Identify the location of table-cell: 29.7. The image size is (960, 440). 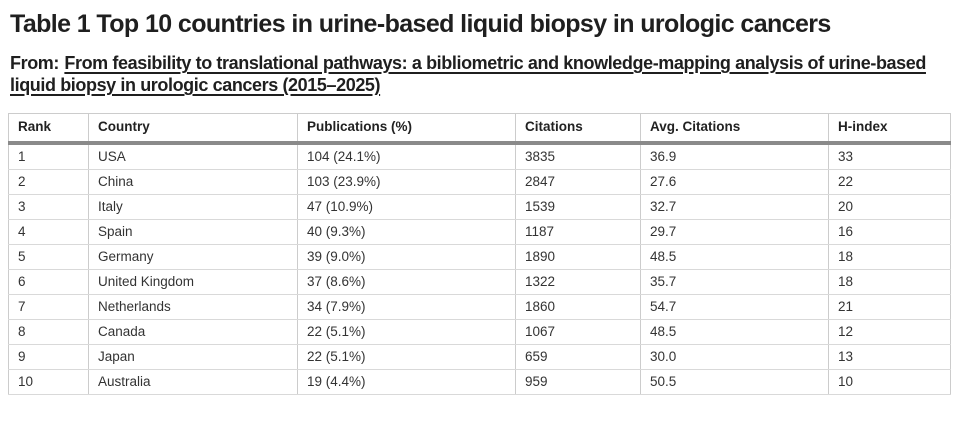
(734, 232).